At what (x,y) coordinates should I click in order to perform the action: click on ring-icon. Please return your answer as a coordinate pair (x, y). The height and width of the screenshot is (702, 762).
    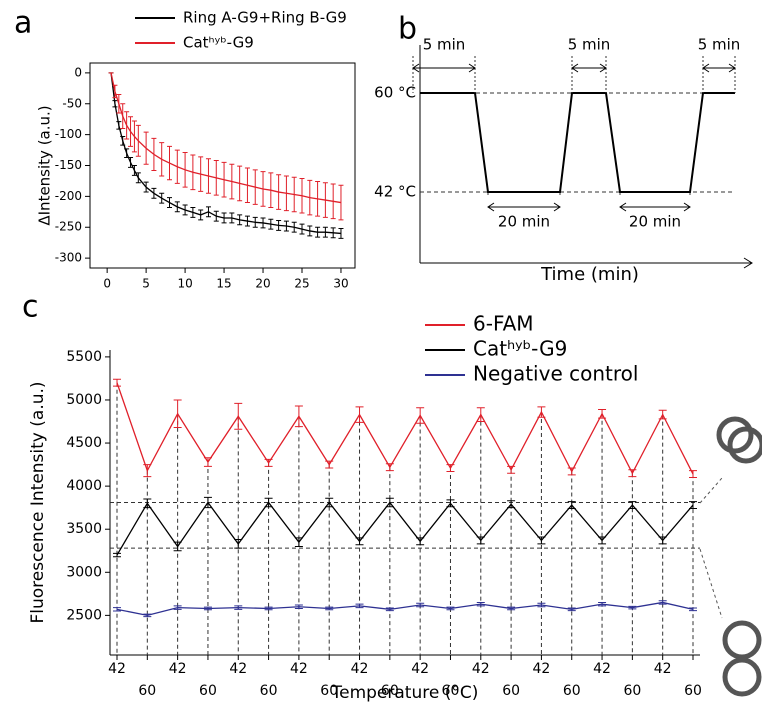
    Looking at the image, I should click on (744, 445).